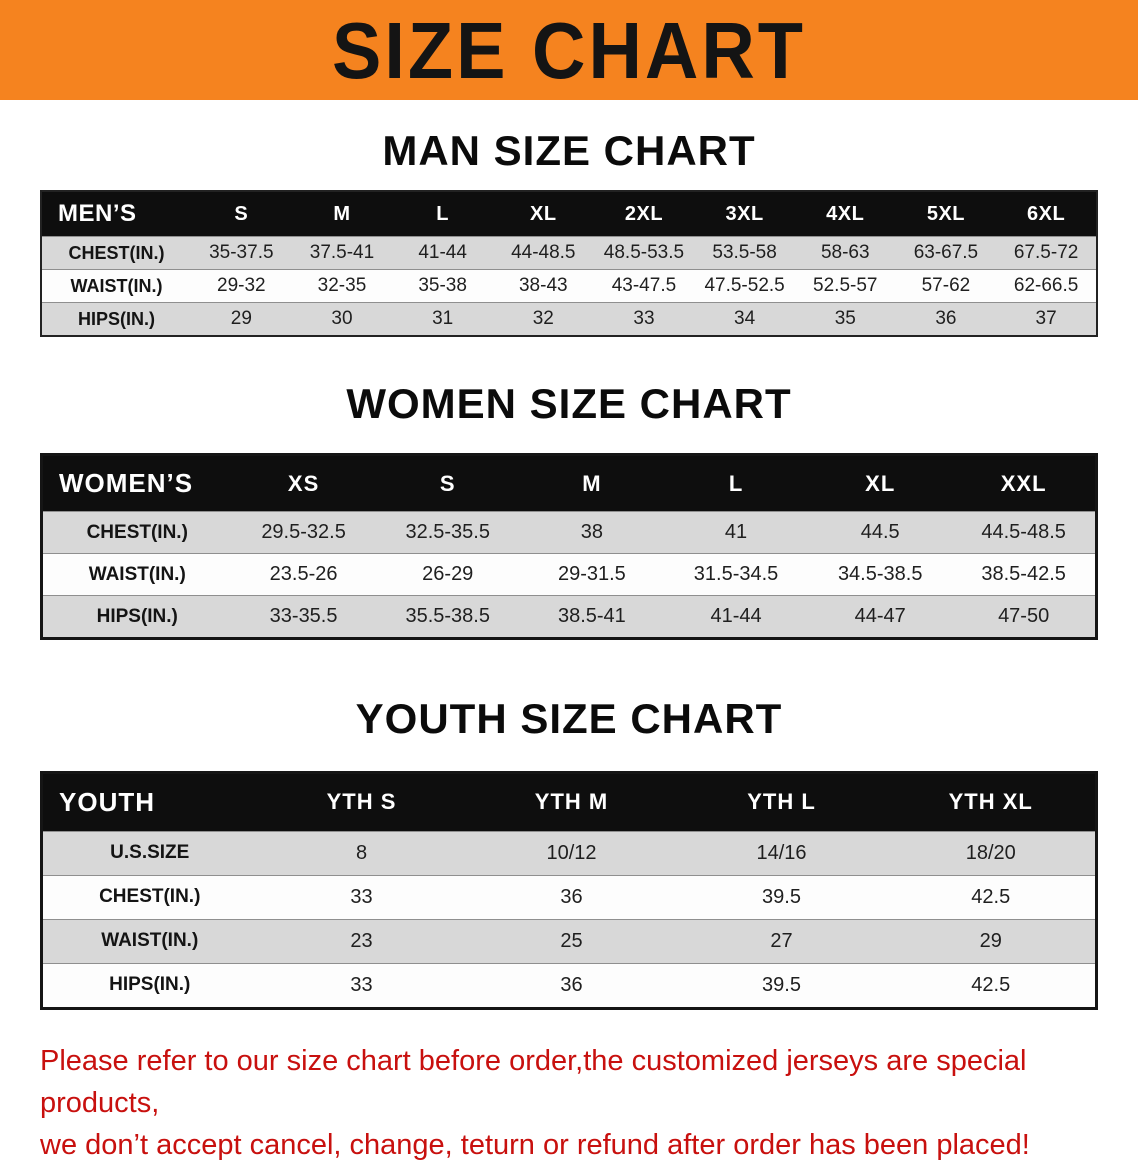  What do you see at coordinates (1024, 616) in the screenshot?
I see `measurement-value: 47-50` at bounding box center [1024, 616].